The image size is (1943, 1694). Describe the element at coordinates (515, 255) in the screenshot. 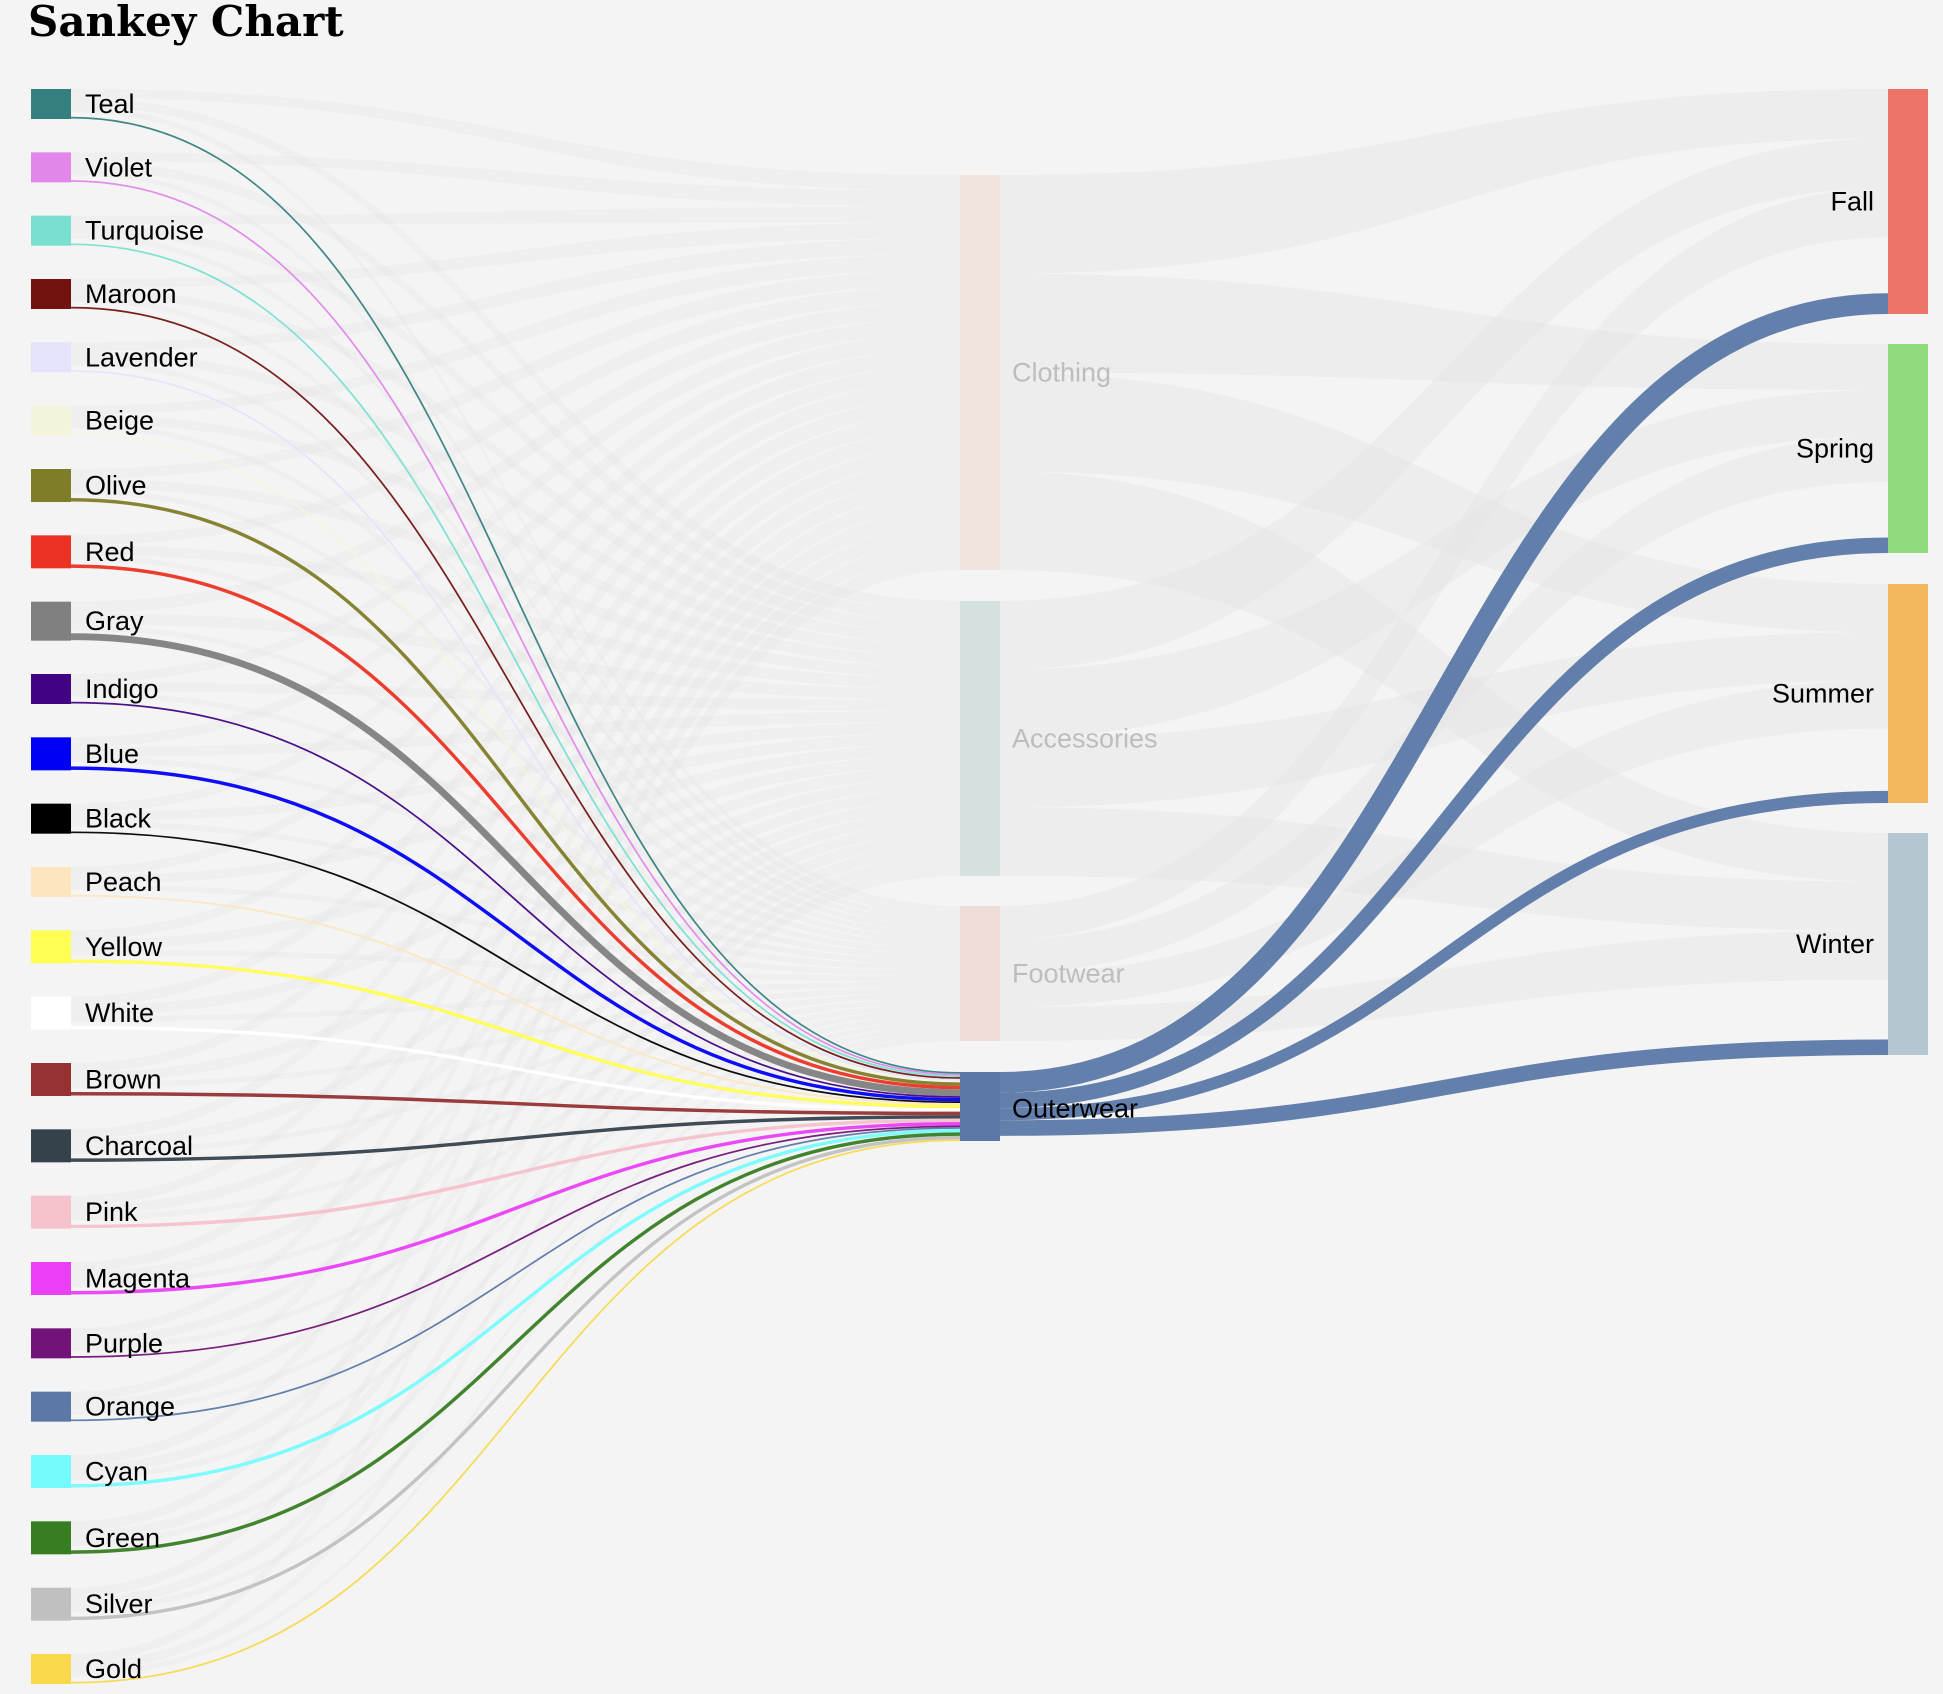

I see `link-maroon-clothing` at that location.